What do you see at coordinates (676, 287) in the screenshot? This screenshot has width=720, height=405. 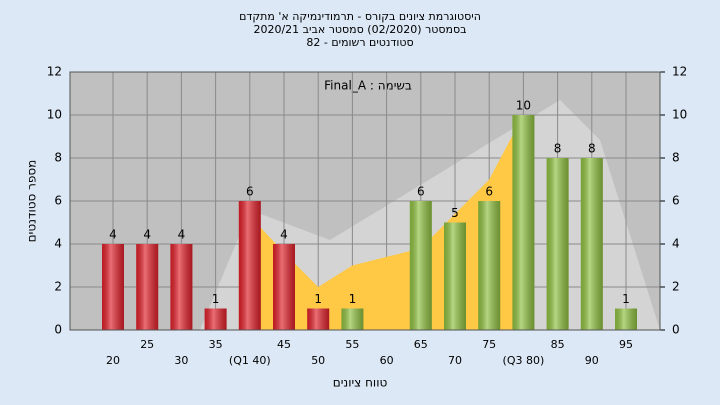 I see `y2-tick-label: 2` at bounding box center [676, 287].